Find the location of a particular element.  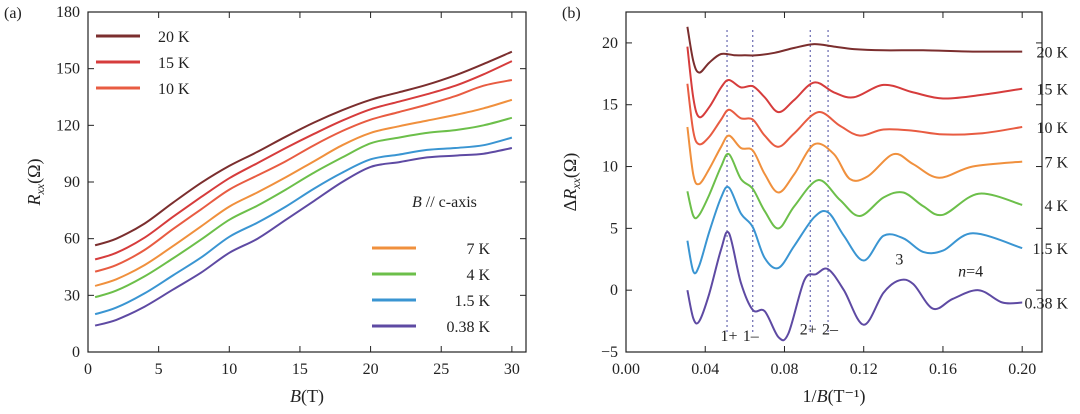

b-series-label: 0.38 K is located at coordinates (1046, 304).